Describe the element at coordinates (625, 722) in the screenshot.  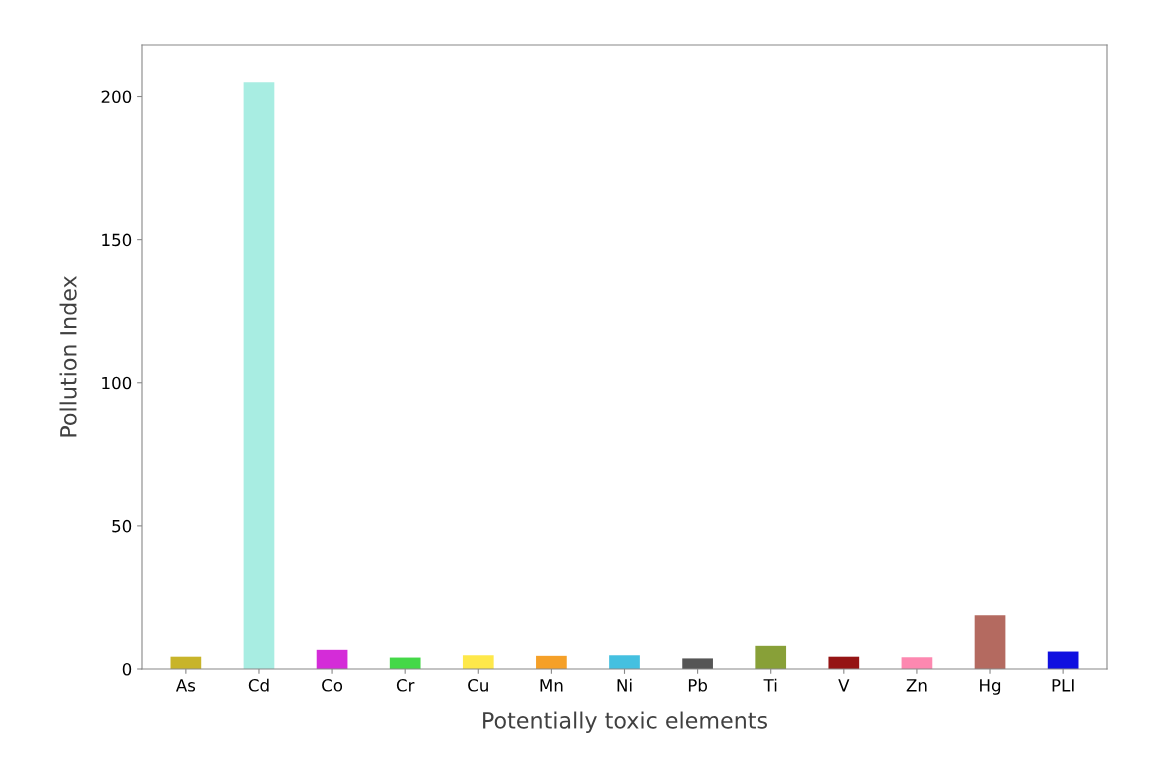
I see `x-axis-title: Potentially toxic elements` at that location.